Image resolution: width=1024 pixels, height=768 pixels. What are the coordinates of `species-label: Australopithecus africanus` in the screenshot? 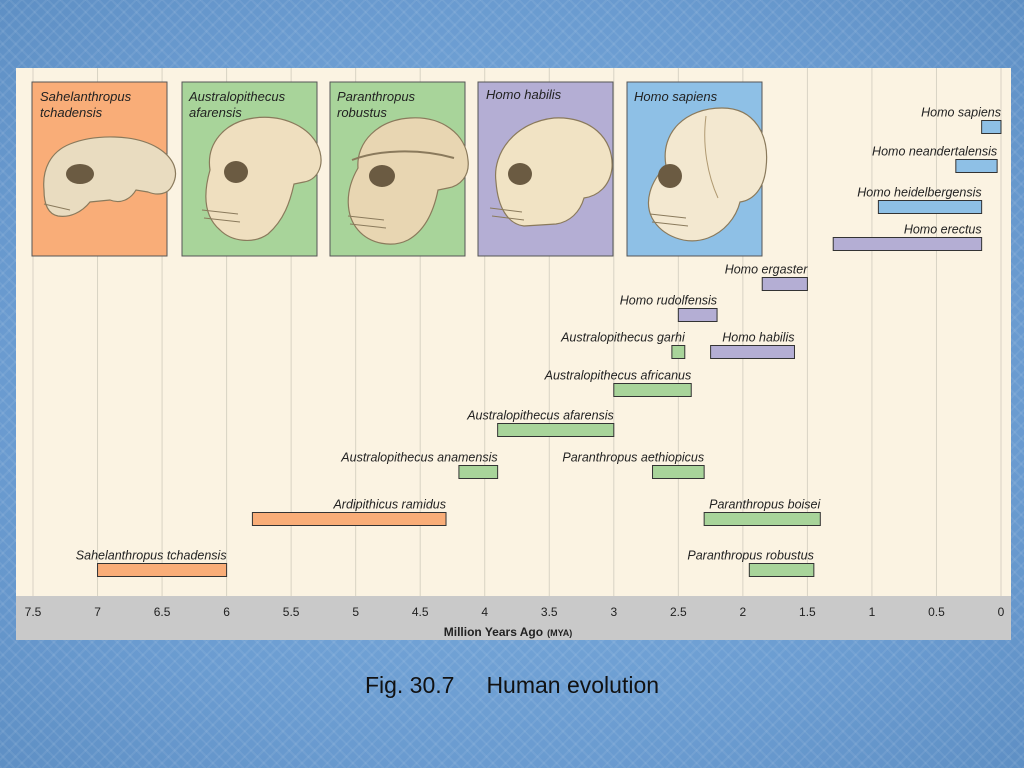 It's located at (618, 376).